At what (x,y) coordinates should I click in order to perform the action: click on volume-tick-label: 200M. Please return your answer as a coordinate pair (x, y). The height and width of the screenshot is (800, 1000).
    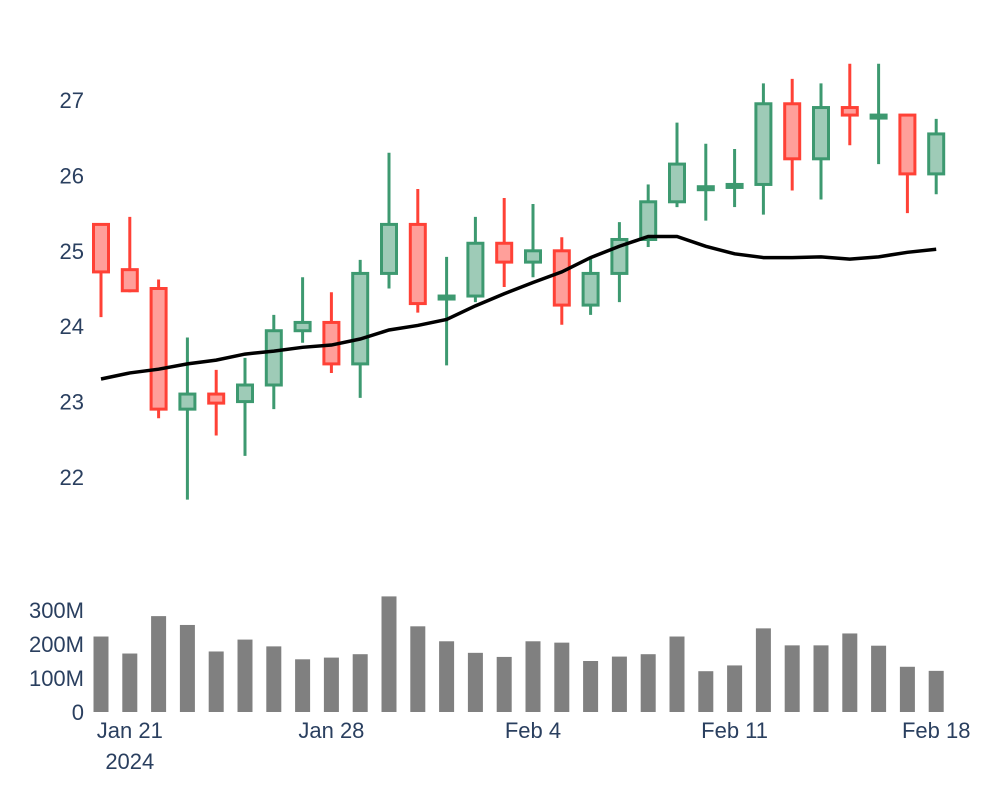
    Looking at the image, I should click on (56, 644).